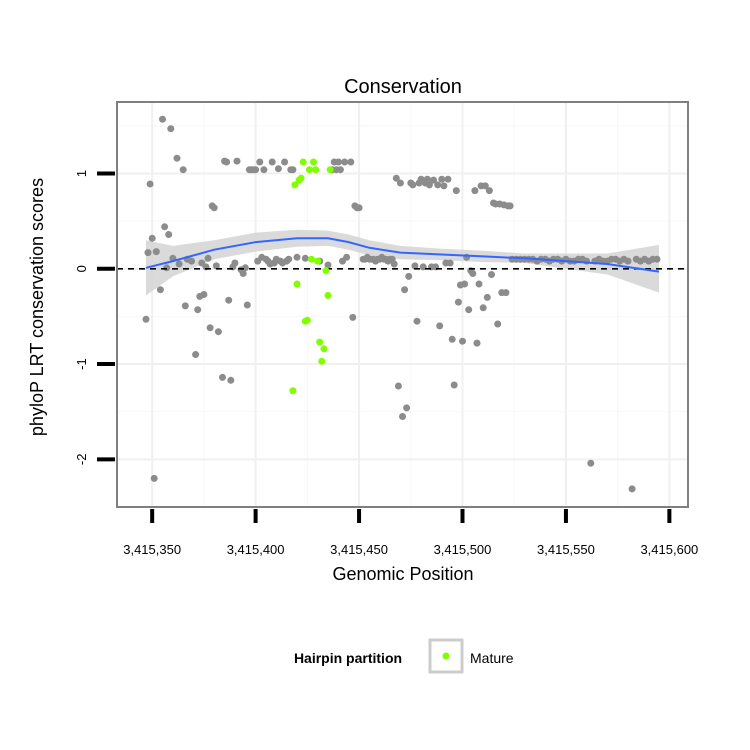  What do you see at coordinates (404, 656) in the screenshot?
I see `legend: Hairpin partition Mature` at bounding box center [404, 656].